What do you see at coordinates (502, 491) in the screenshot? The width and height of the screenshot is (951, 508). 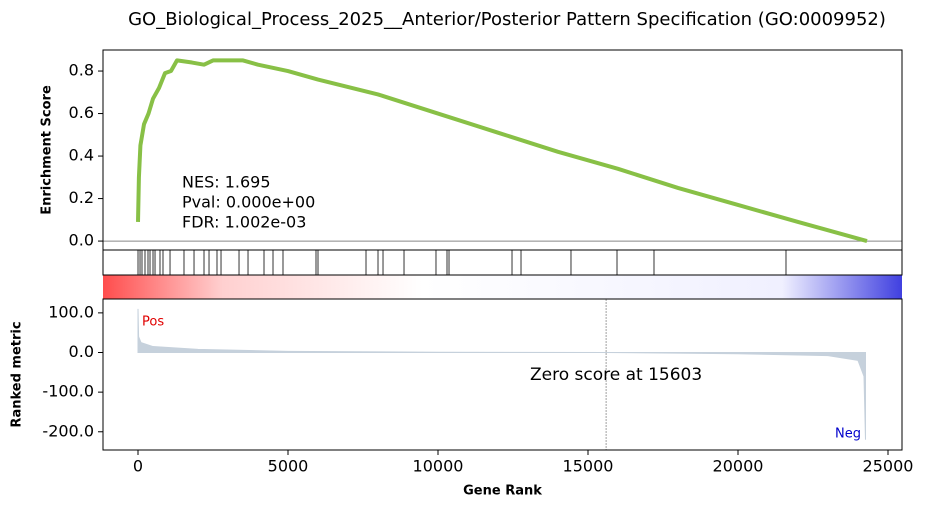 I see `x-axis-label: Gene Rank` at bounding box center [502, 491].